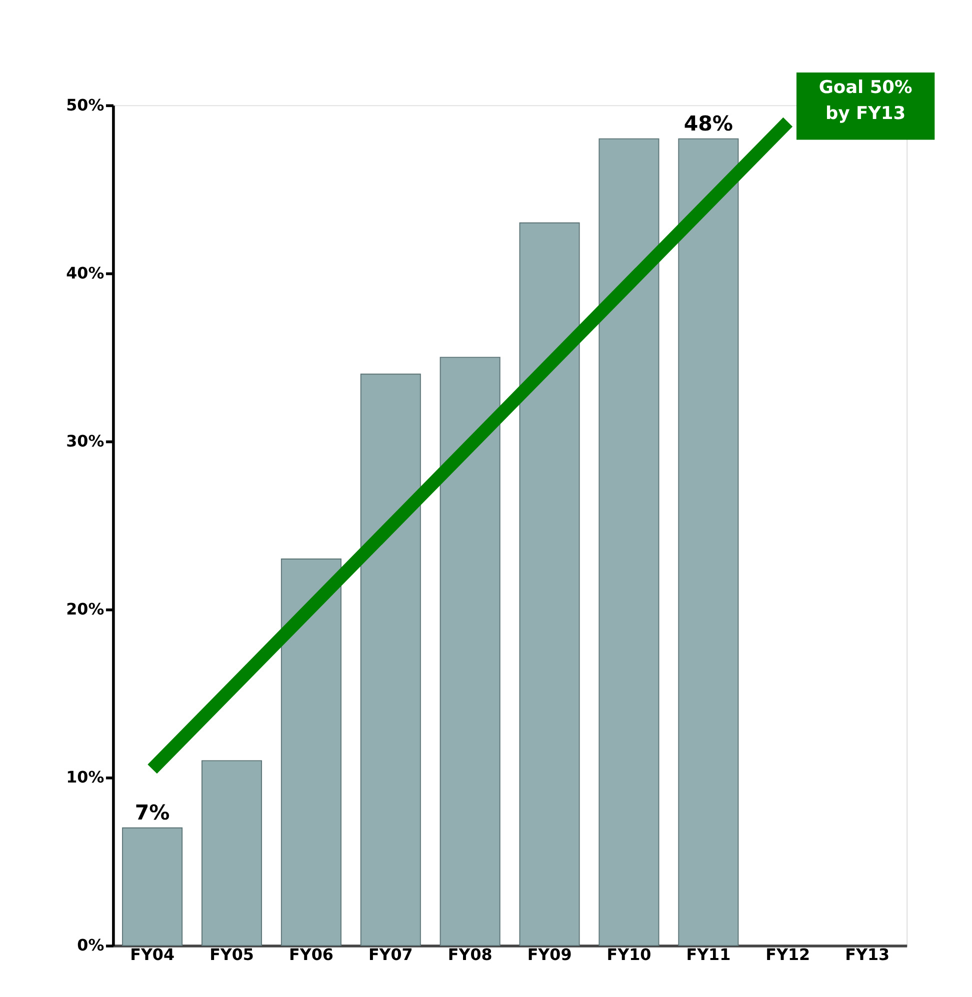  I want to click on x-tick-label: FY10, so click(629, 954).